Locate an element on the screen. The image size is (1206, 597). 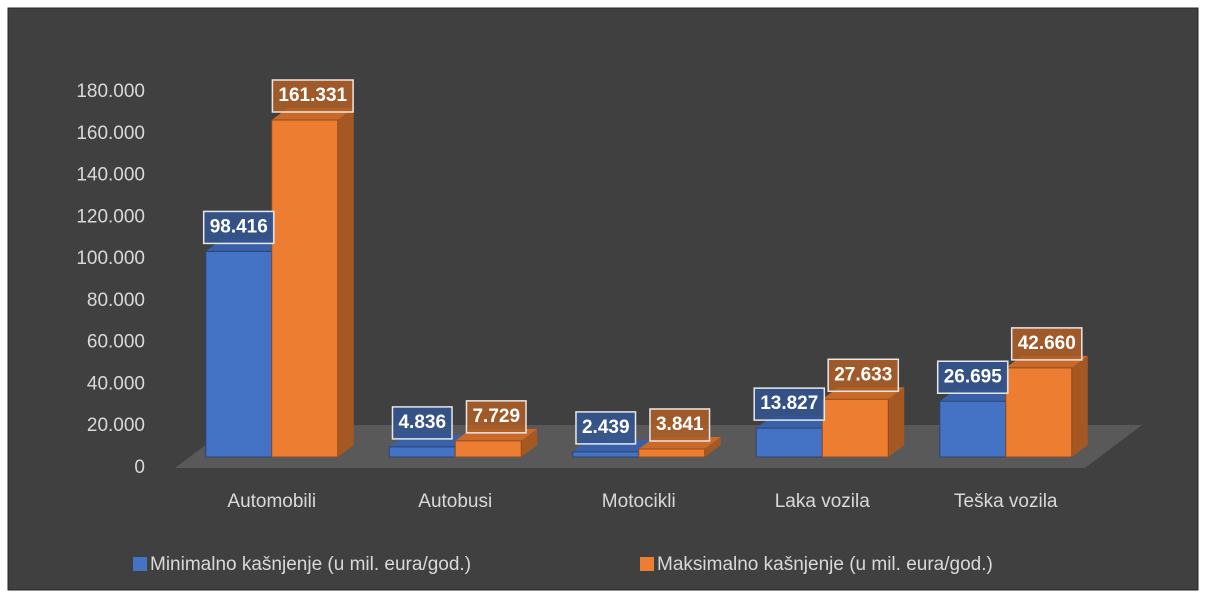
data-label: 3.841 is located at coordinates (680, 424).